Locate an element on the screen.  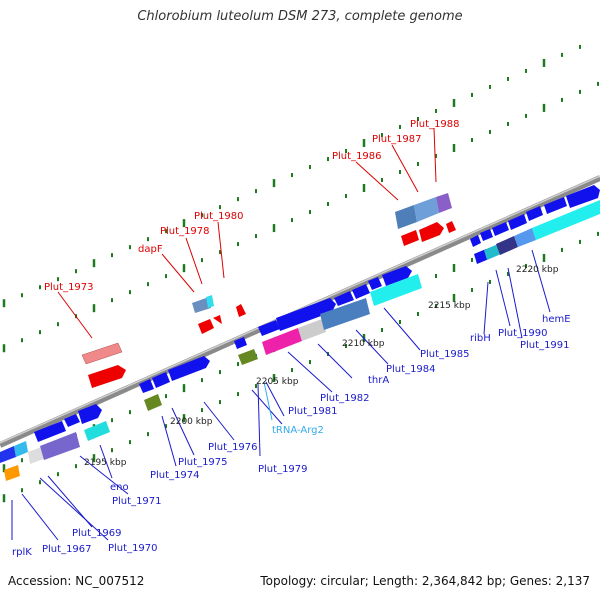
gene-block-z is located at coordinates (486, 235).